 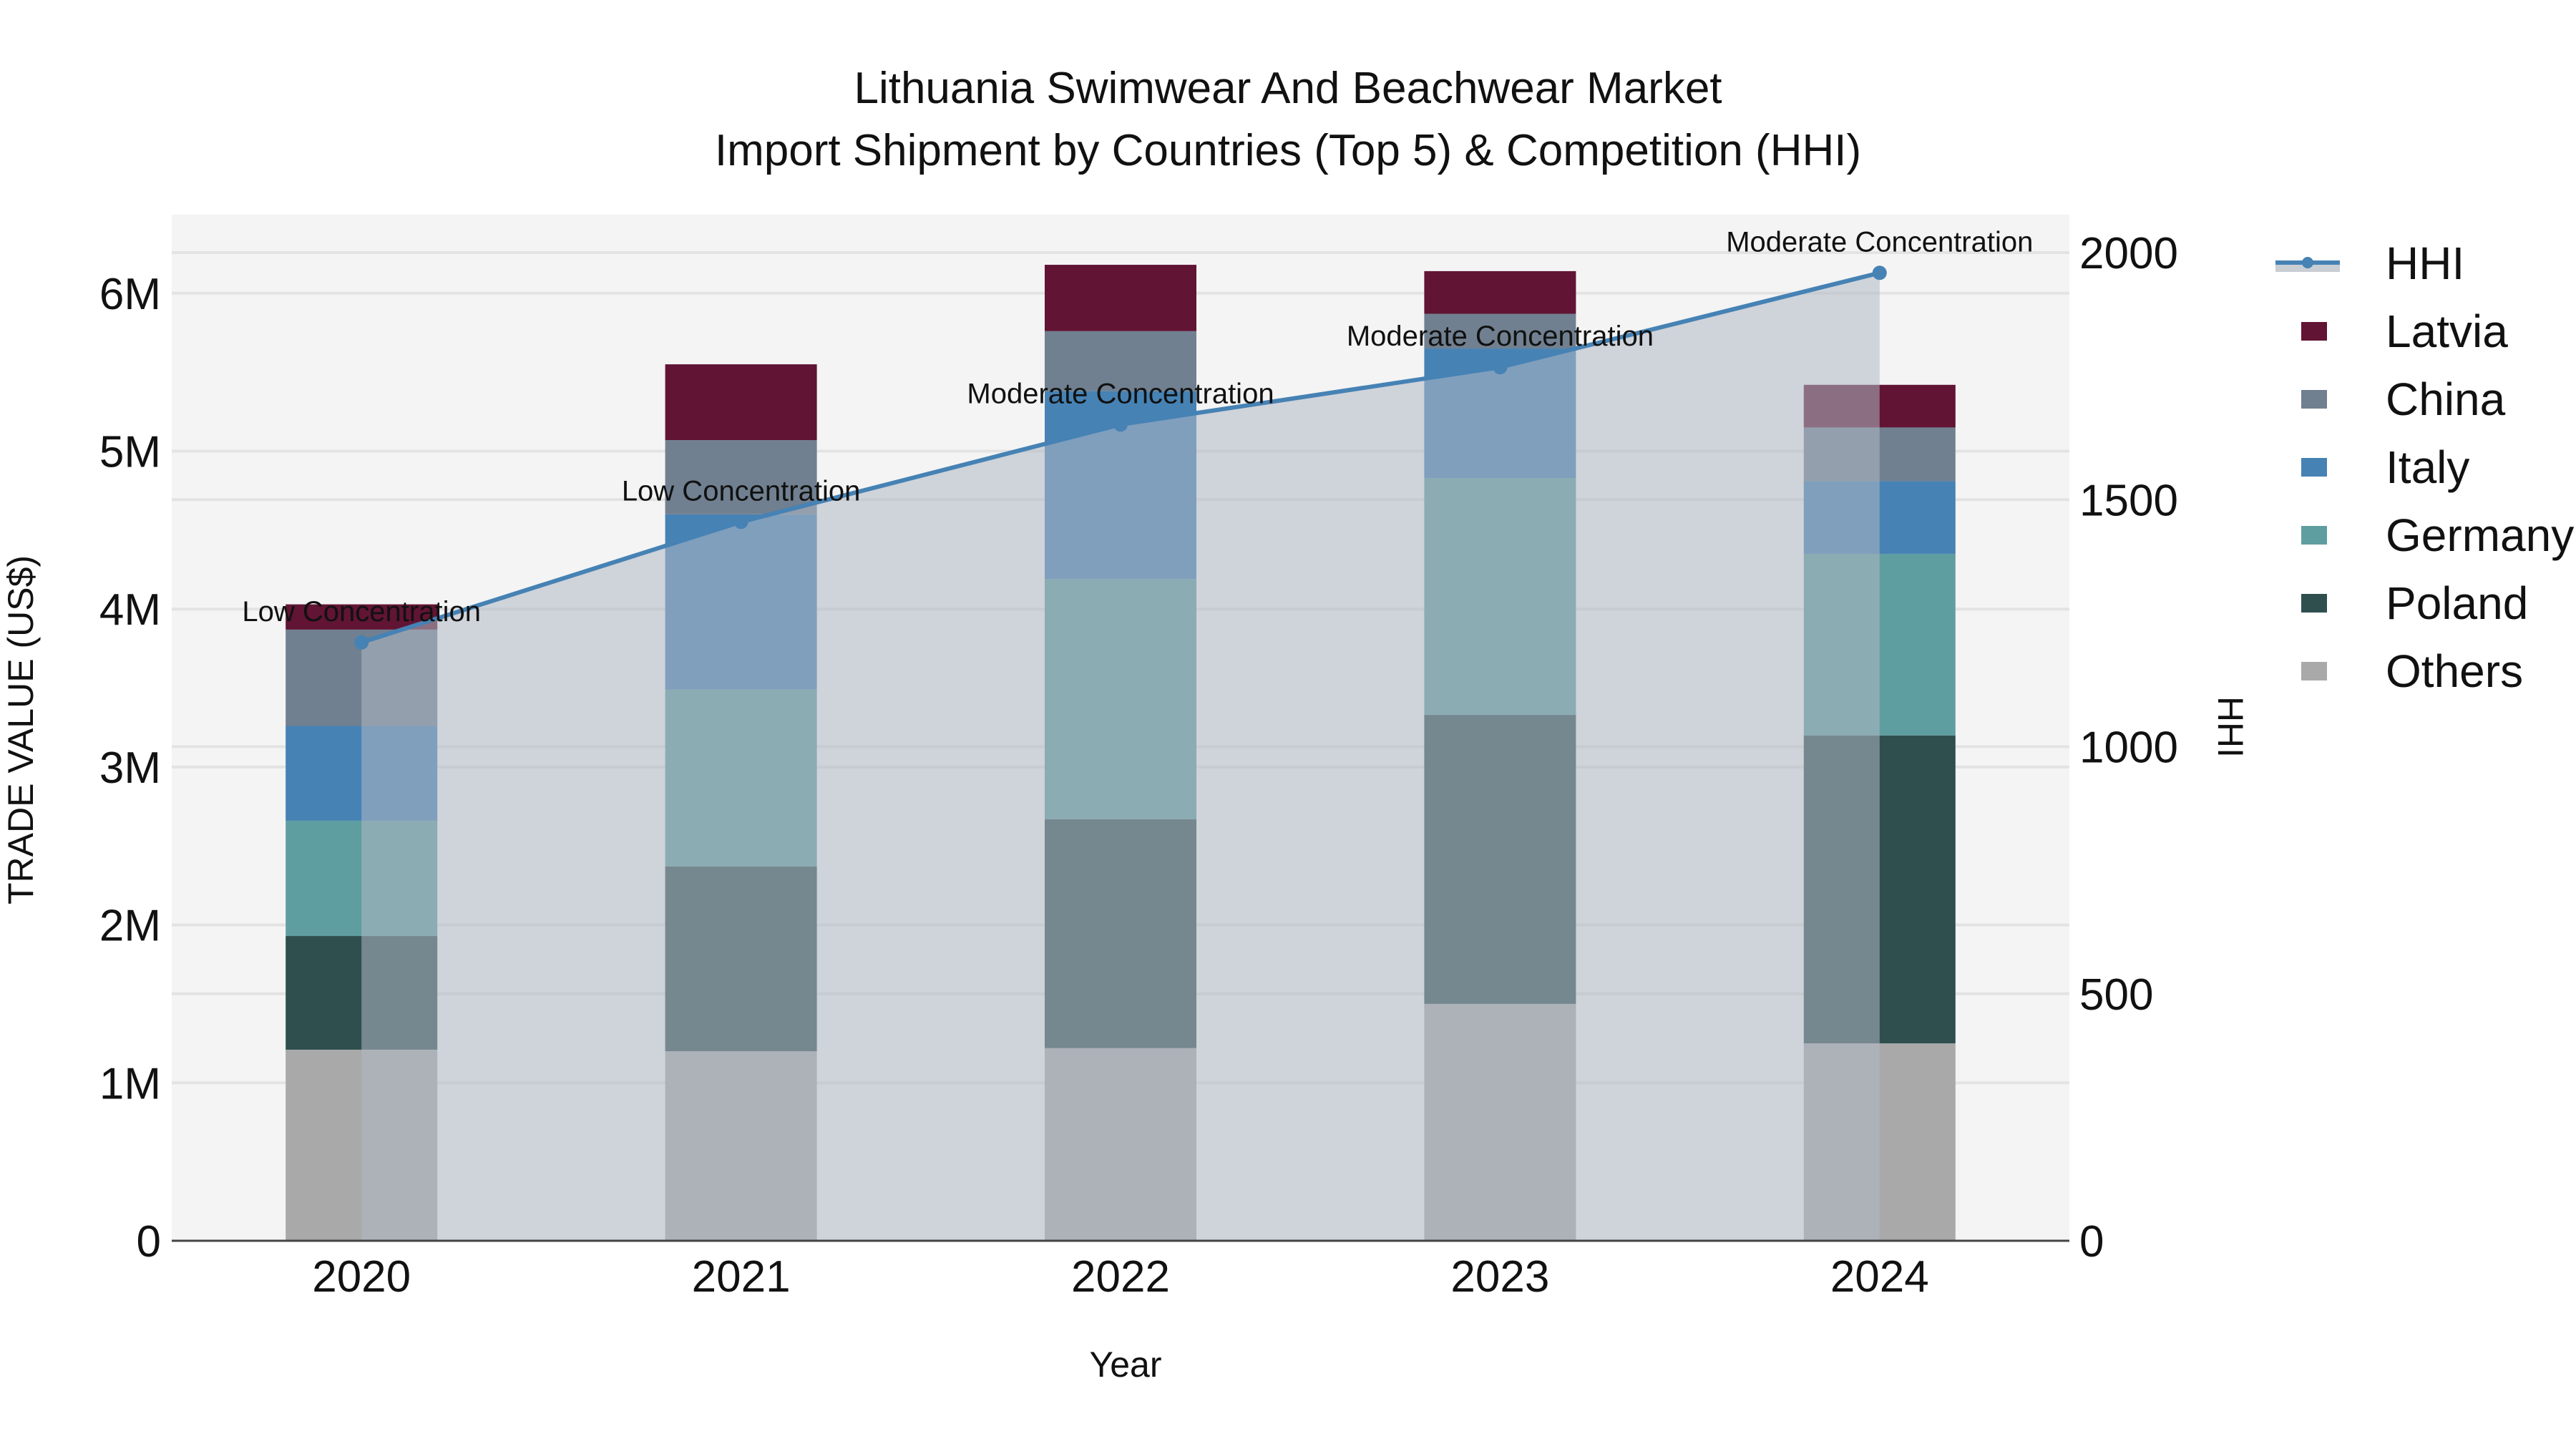 What do you see at coordinates (2446, 399) in the screenshot?
I see `legend-label: China` at bounding box center [2446, 399].